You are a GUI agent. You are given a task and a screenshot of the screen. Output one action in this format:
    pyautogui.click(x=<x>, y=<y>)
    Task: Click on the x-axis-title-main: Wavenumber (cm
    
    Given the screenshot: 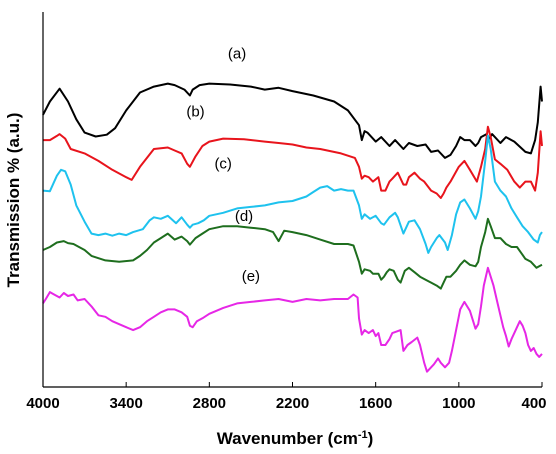 What is the action you would take?
    pyautogui.click(x=287, y=438)
    